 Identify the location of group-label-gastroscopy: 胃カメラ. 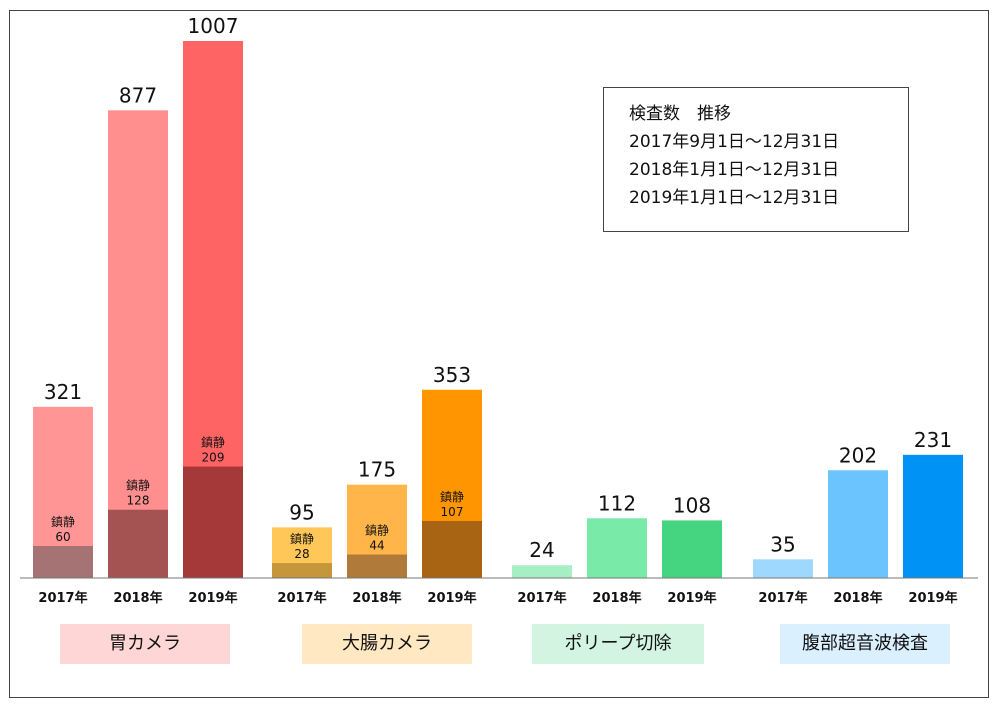
(145, 644).